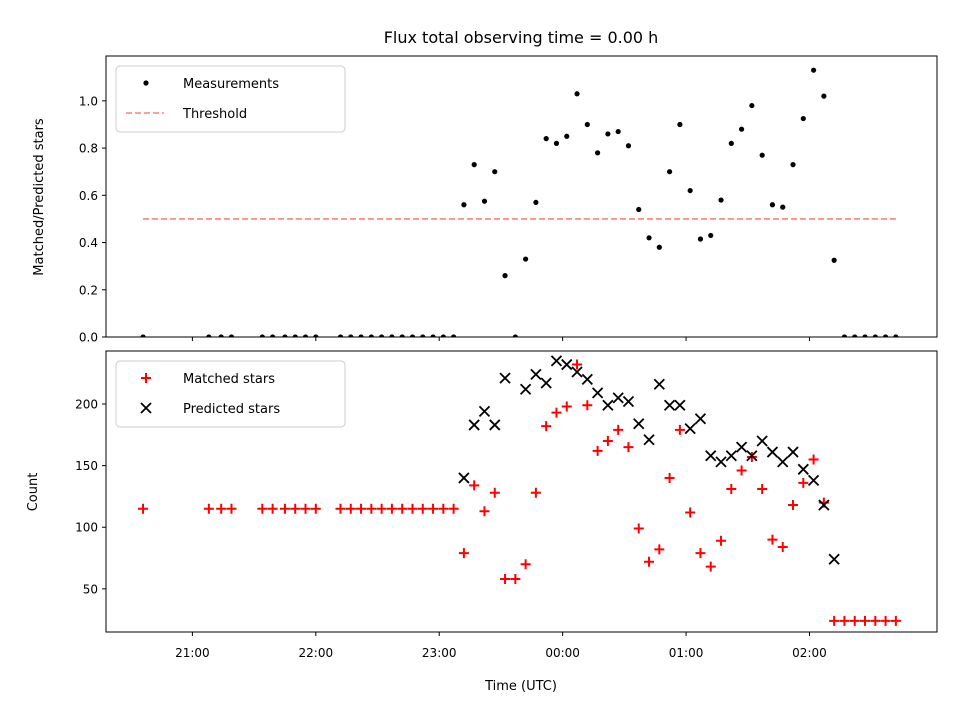  Describe the element at coordinates (231, 84) in the screenshot. I see `legend-label-measurements: Measurements` at that location.